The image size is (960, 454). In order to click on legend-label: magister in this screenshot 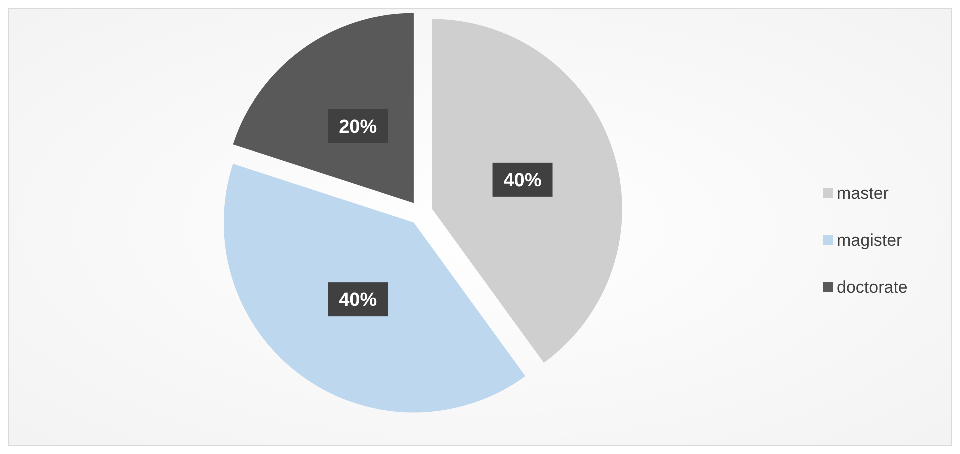, I will do `click(870, 240)`.